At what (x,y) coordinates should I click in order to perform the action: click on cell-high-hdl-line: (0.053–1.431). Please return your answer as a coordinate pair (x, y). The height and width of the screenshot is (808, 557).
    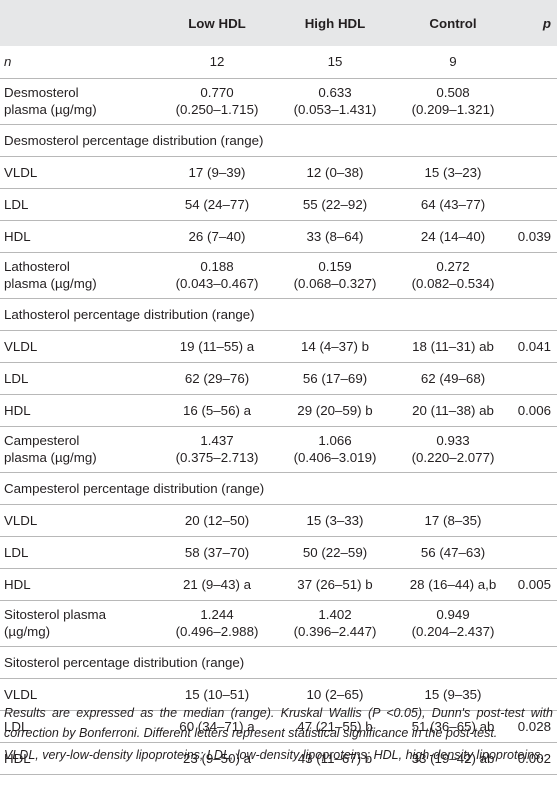
    Looking at the image, I should click on (335, 109).